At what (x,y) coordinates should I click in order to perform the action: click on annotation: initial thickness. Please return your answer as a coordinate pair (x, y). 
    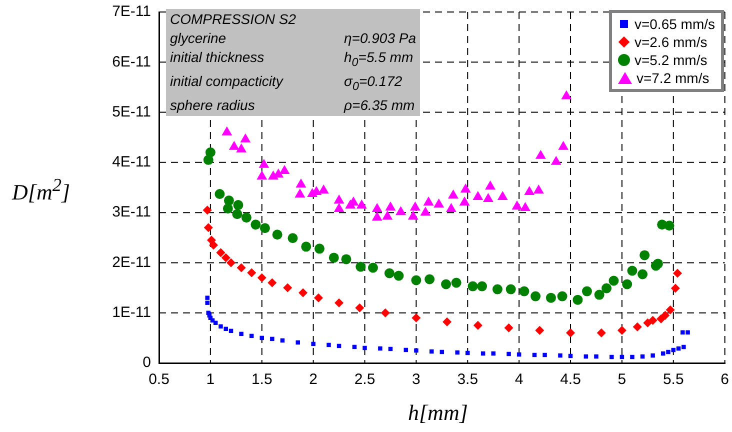
    Looking at the image, I should click on (218, 57).